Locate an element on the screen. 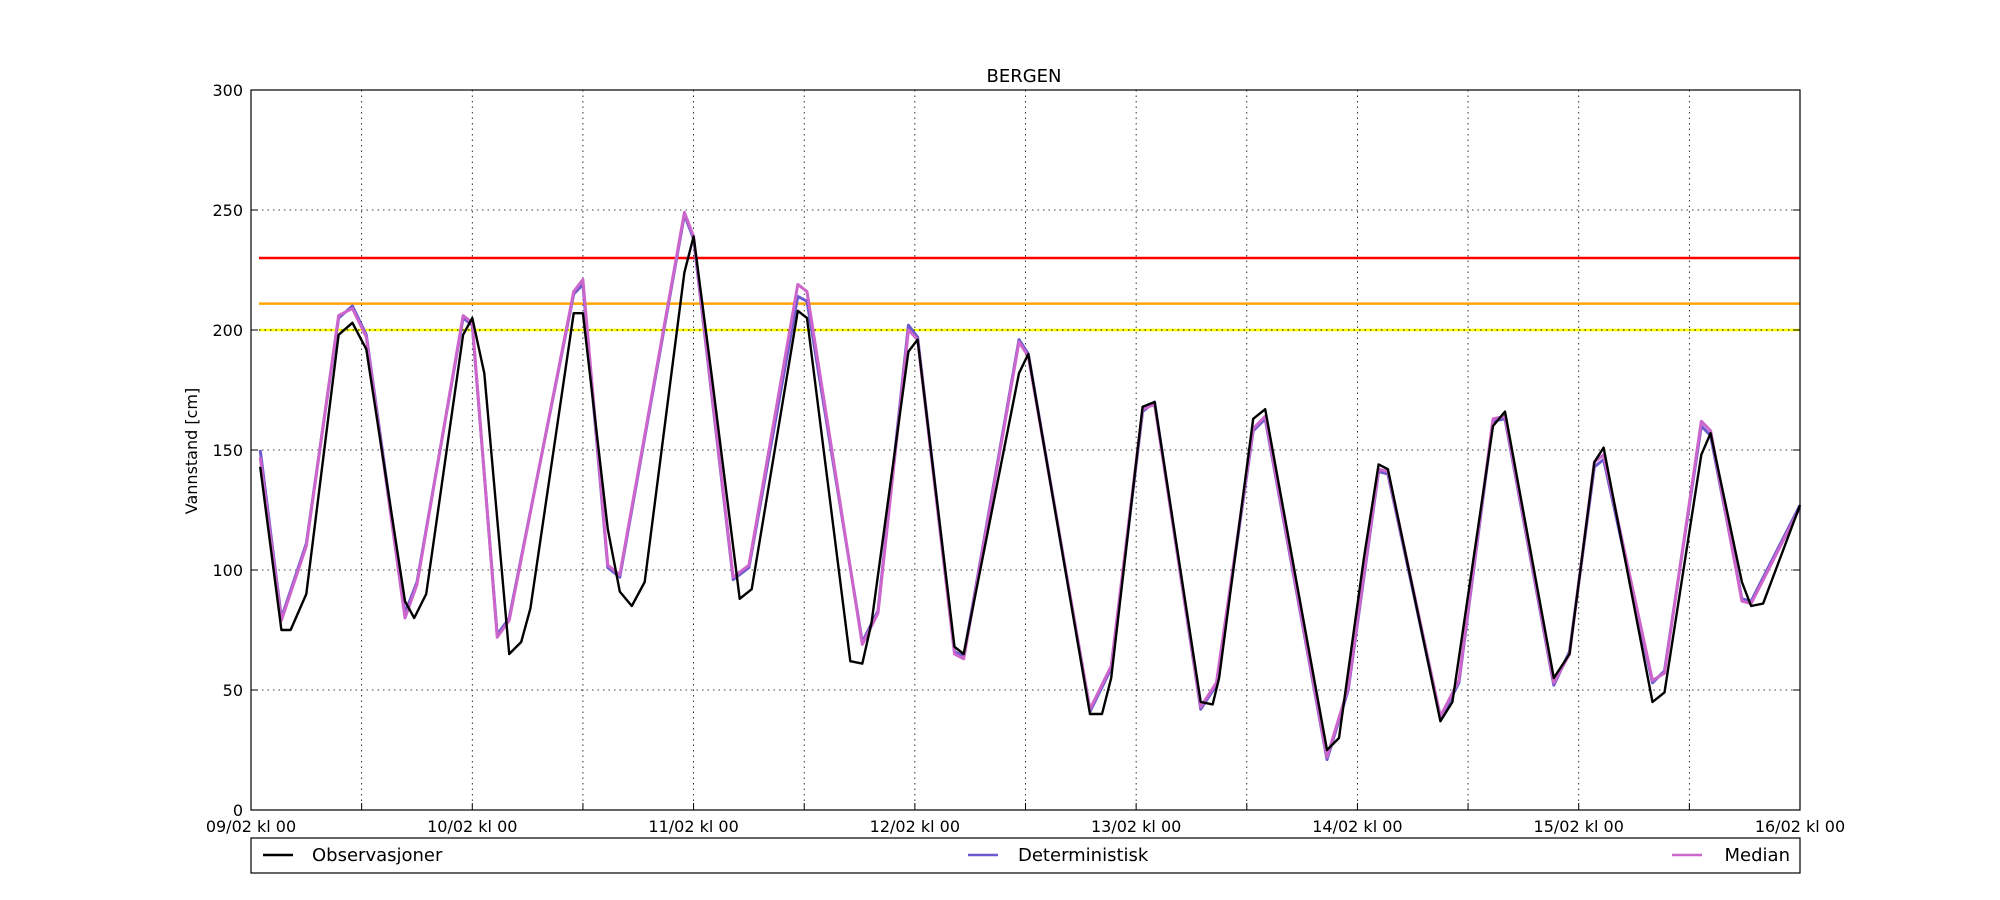  x-tick-label: 10/02 kl 00 is located at coordinates (472, 826).